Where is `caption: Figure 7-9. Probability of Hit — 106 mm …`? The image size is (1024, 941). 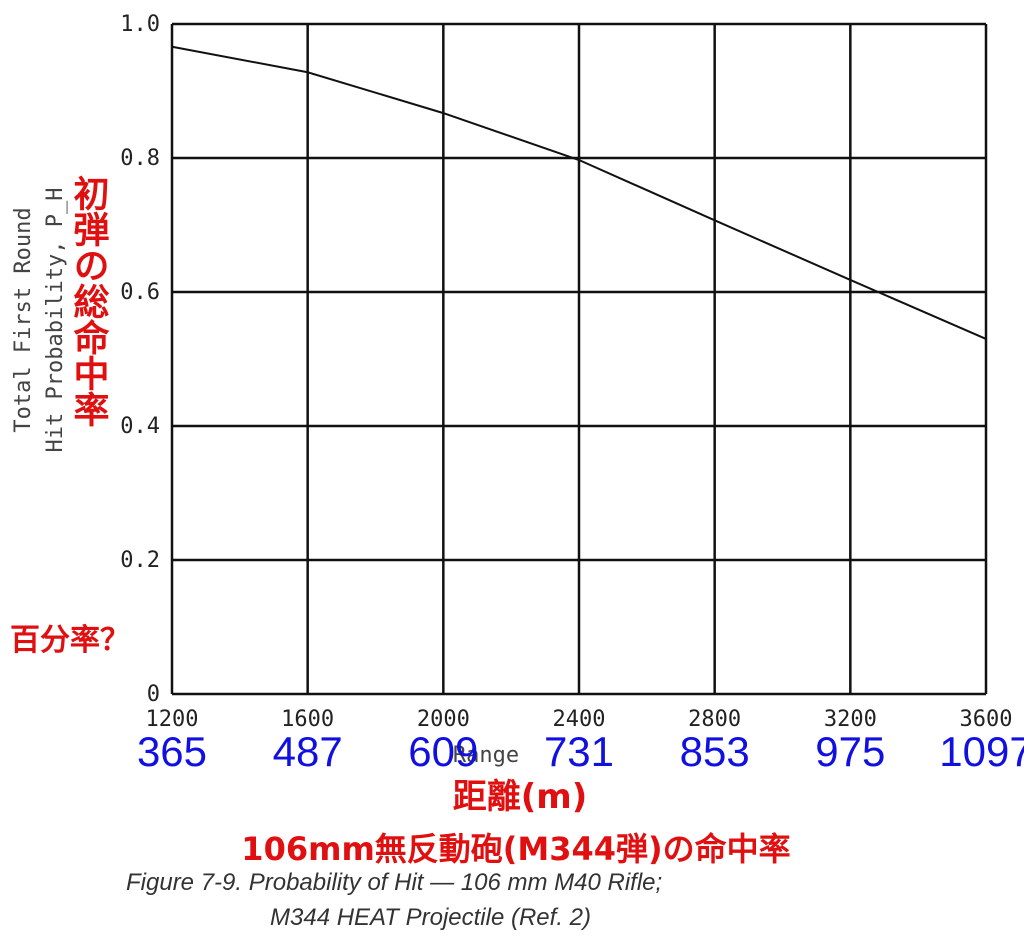
caption: Figure 7-9. Probability of Hit — 106 mm … is located at coordinates (394, 882).